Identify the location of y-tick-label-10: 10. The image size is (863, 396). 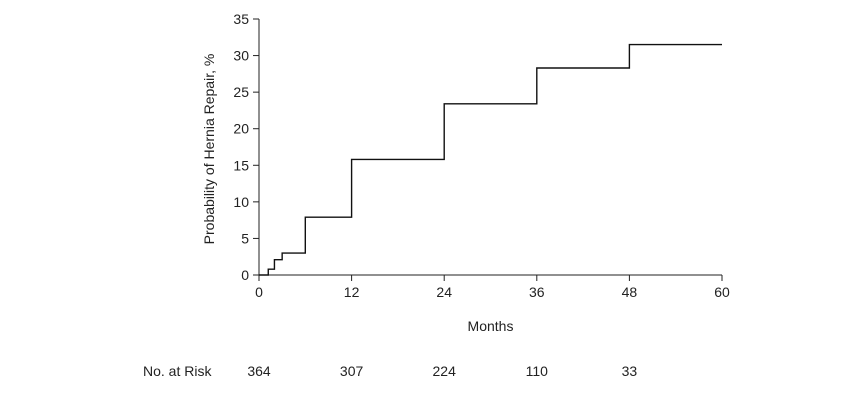
(241, 202).